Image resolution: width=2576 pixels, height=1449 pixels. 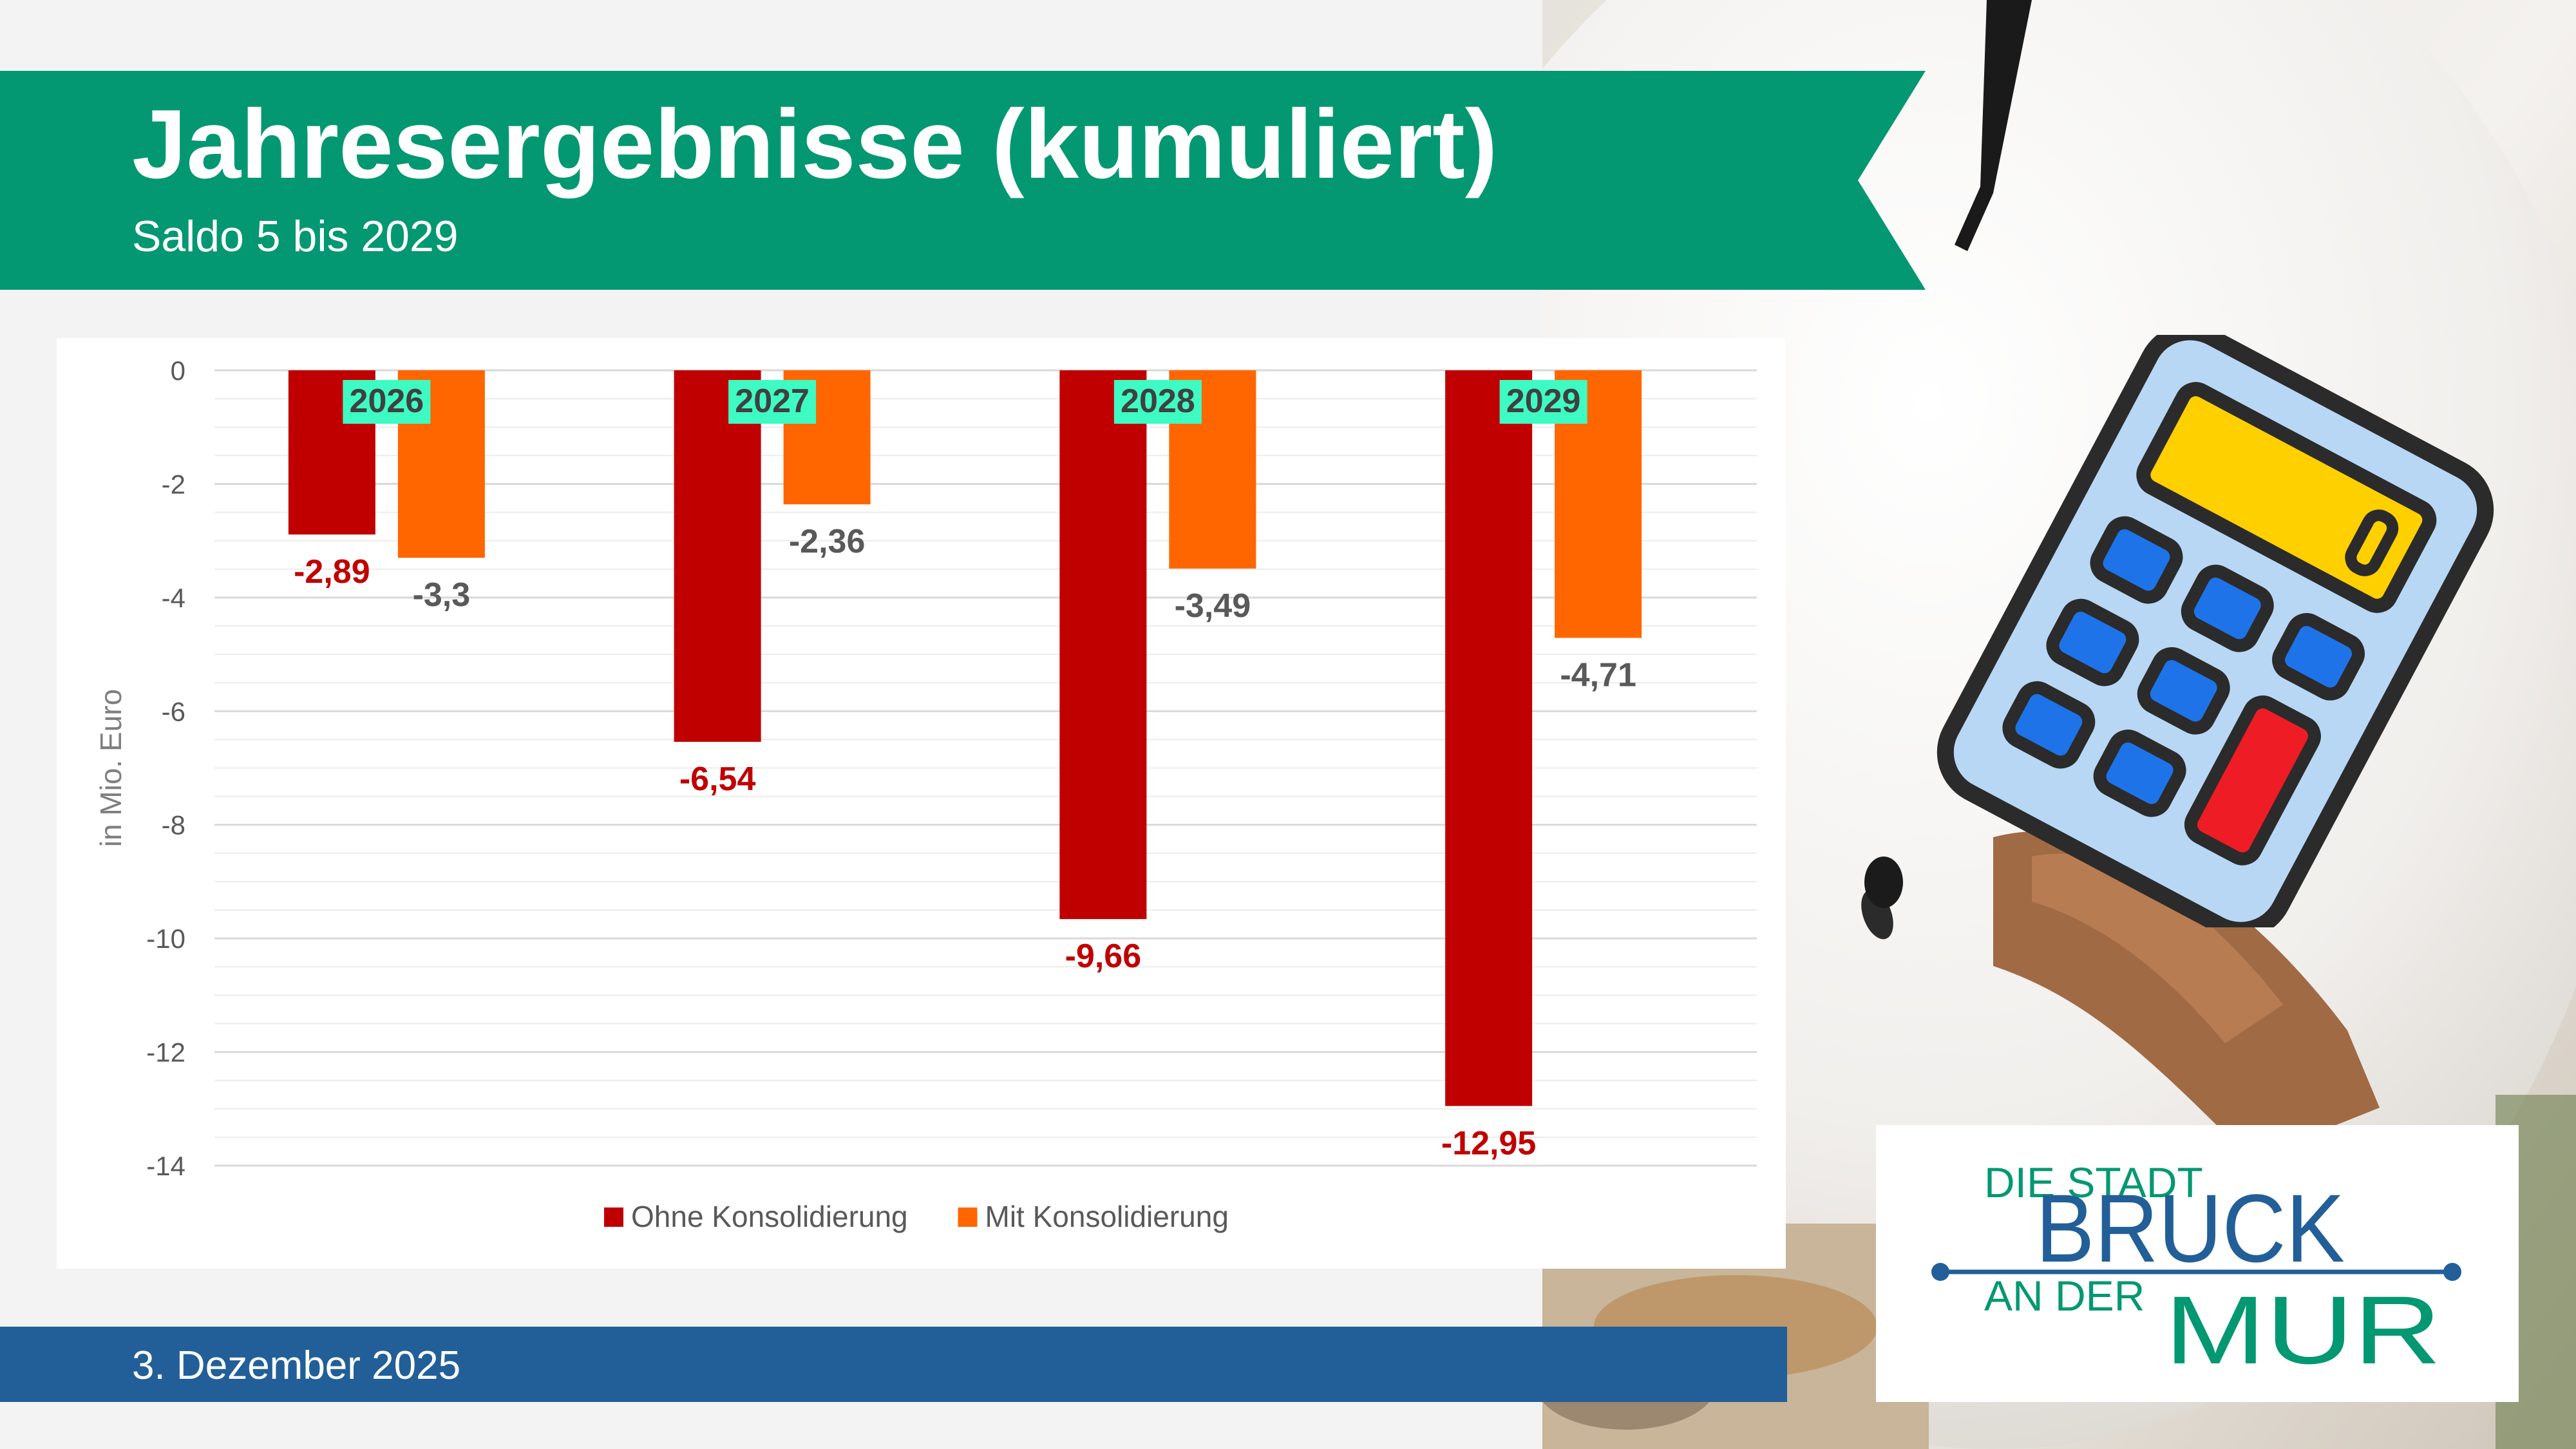 I want to click on data-label: -2,89, so click(x=332, y=572).